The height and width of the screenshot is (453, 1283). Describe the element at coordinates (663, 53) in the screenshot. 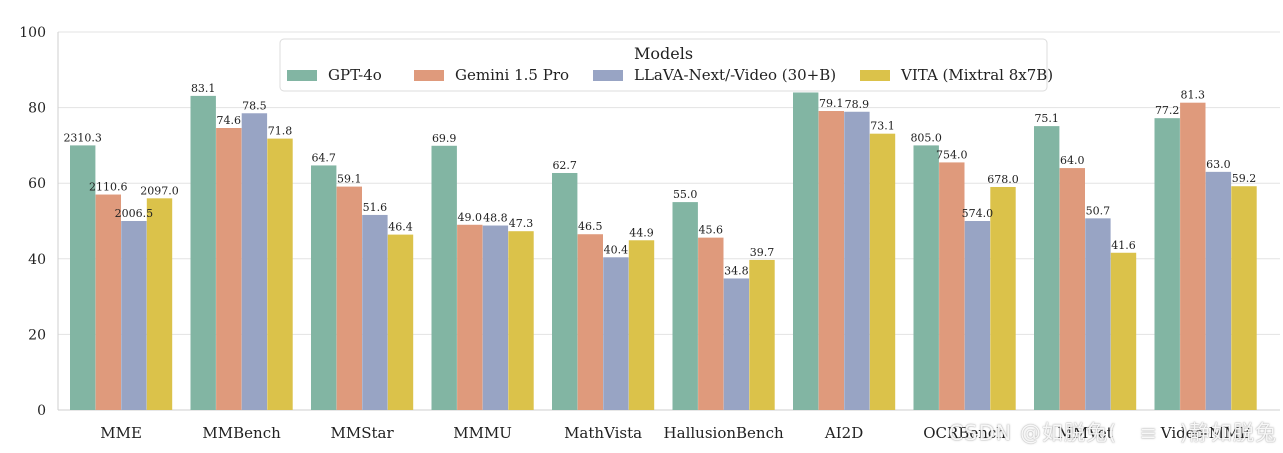

I see `legend-title: Models` at that location.